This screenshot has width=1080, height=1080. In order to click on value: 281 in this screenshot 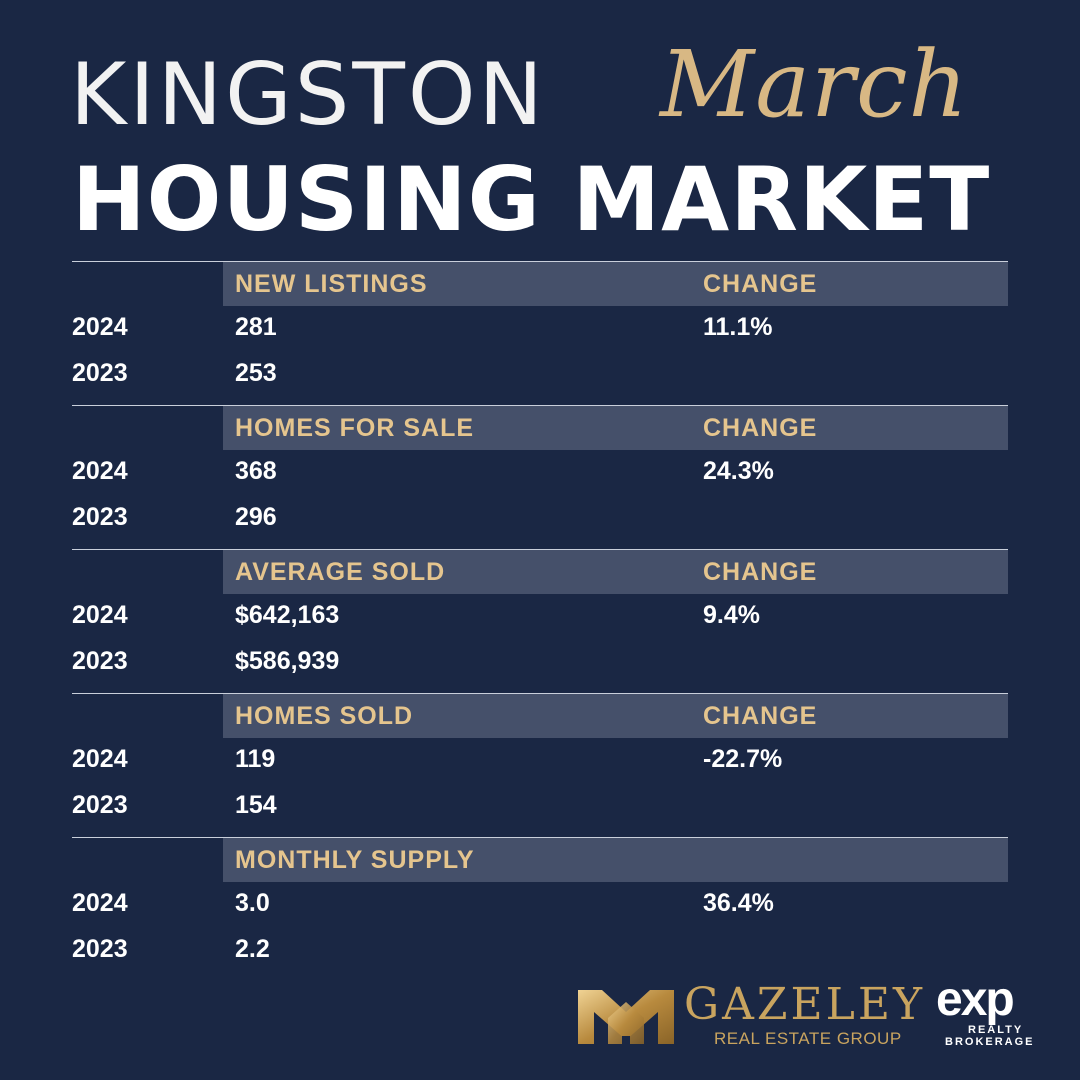, I will do `click(256, 327)`.